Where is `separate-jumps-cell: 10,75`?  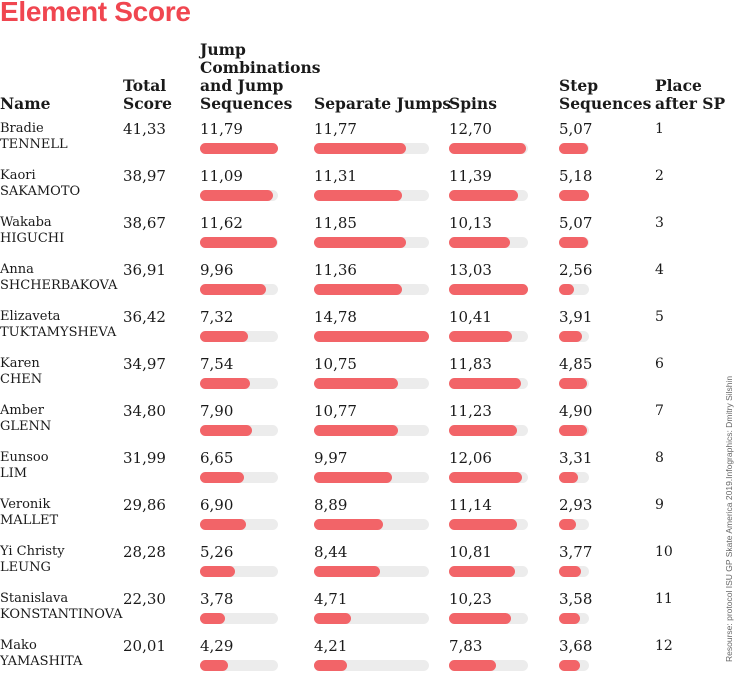
separate-jumps-cell: 10,75 is located at coordinates (371, 372).